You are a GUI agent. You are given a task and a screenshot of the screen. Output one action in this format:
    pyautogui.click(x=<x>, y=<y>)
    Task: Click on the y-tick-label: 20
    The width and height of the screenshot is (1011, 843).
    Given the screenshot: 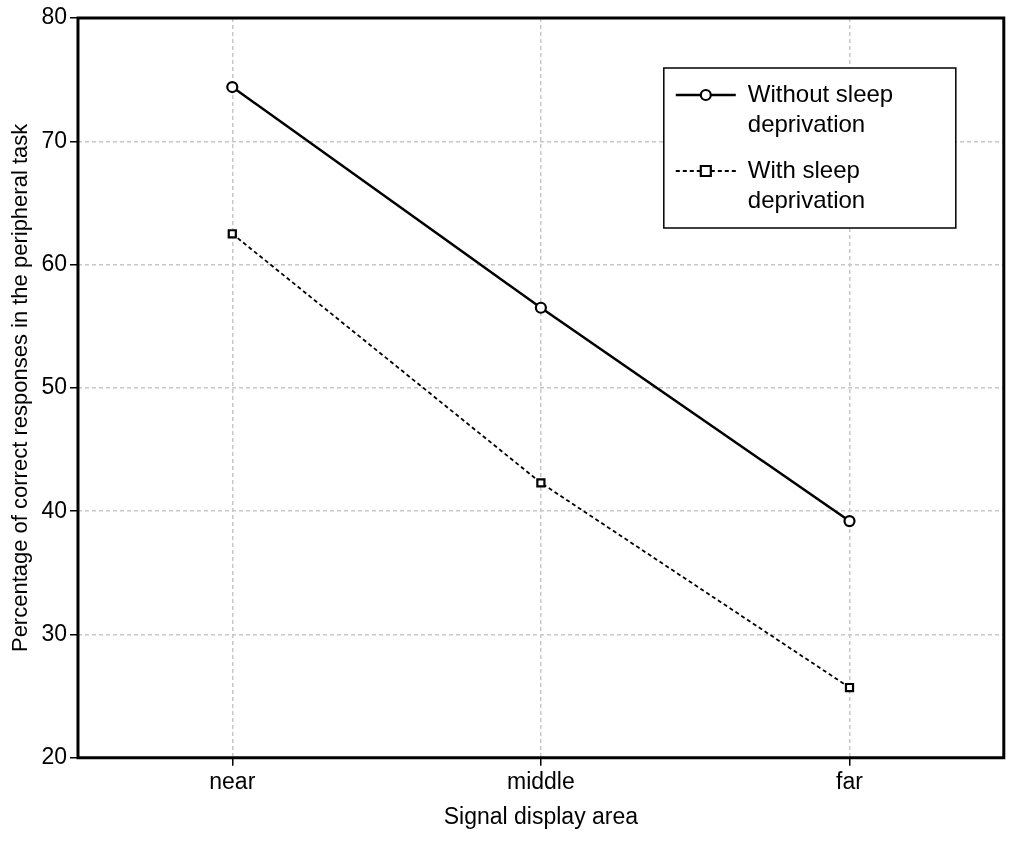 What is the action you would take?
    pyautogui.click(x=54, y=756)
    